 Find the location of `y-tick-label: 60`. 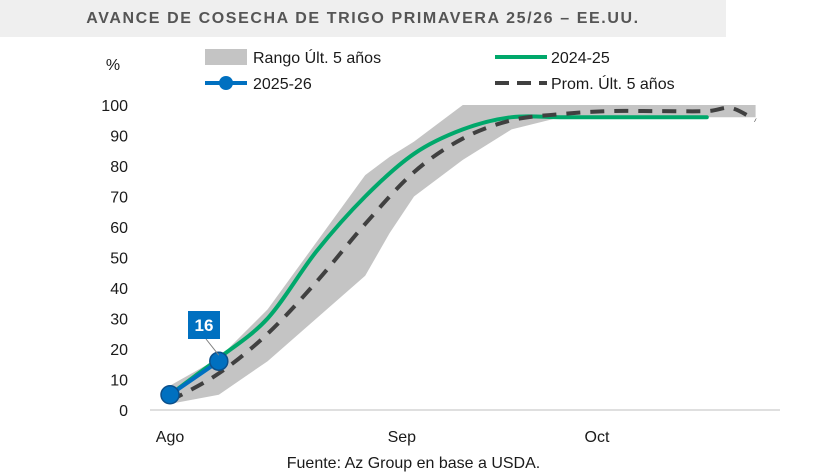

y-tick-label: 60 is located at coordinates (119, 228).